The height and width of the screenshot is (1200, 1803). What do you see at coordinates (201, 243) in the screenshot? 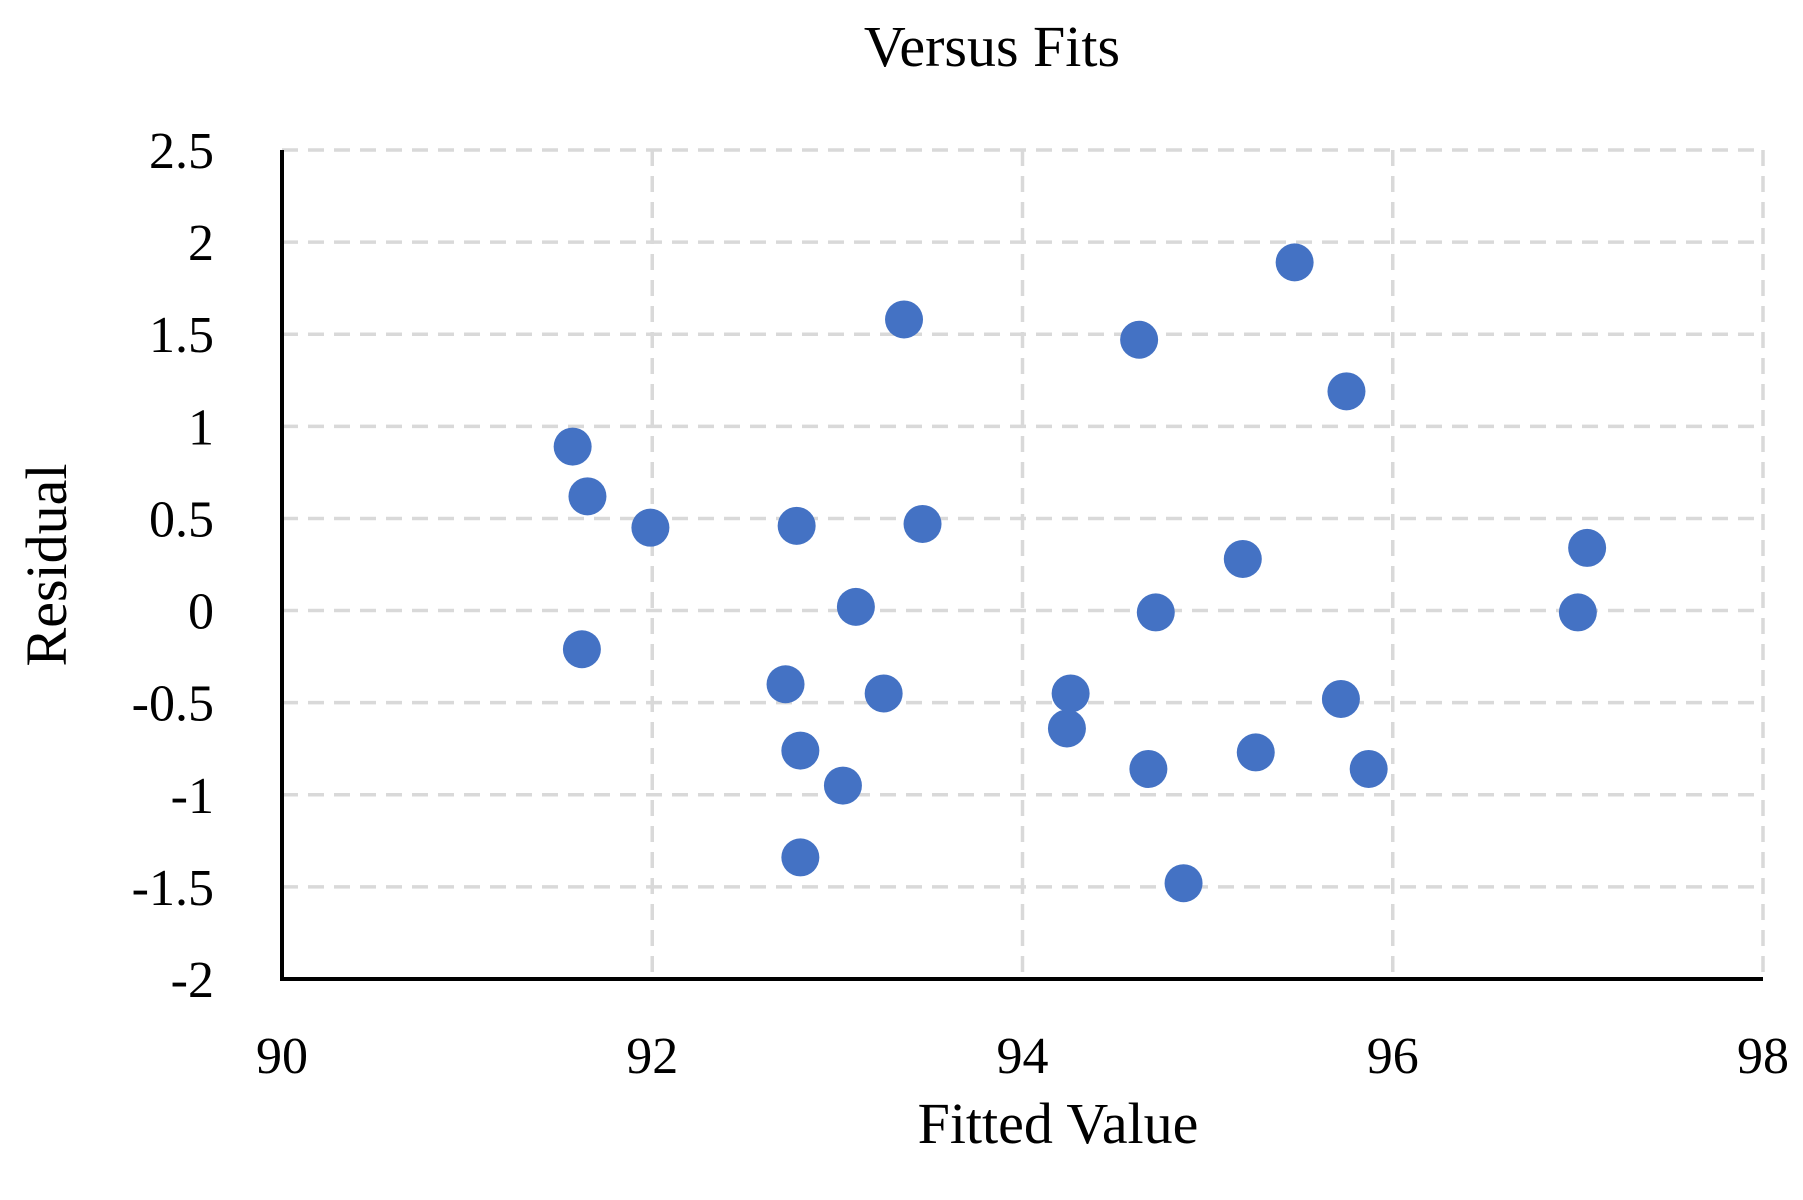
I see `y-tick-label: 2` at bounding box center [201, 243].